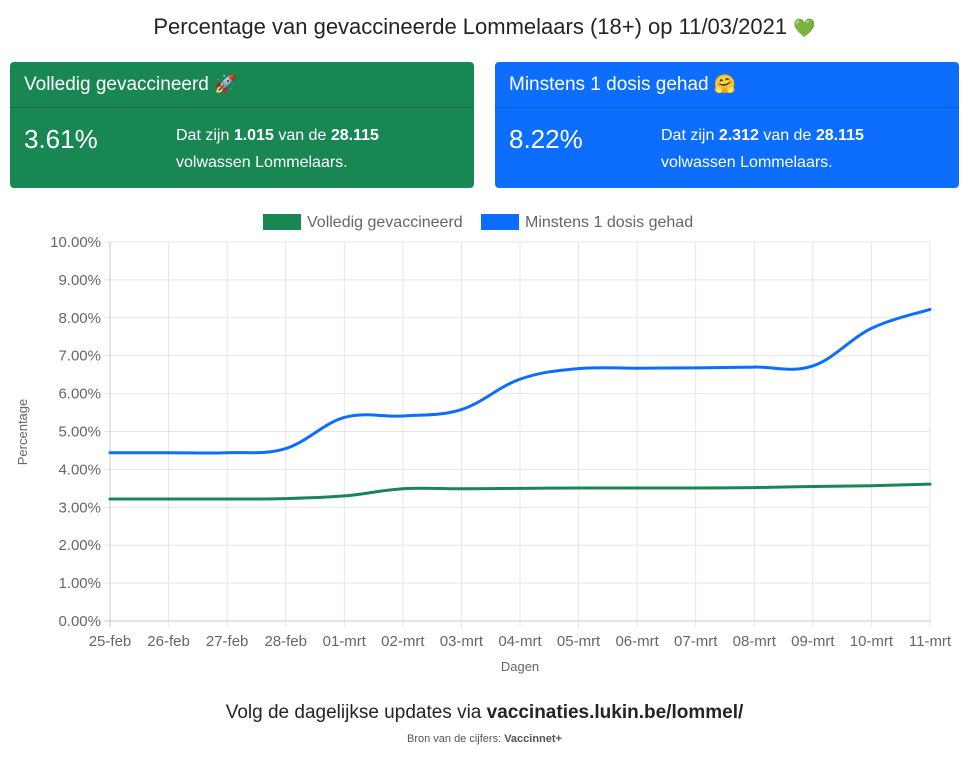 Image resolution: width=969 pixels, height=768 pixels. Describe the element at coordinates (462, 641) in the screenshot. I see `x-tick-label: 03-mrt` at that location.